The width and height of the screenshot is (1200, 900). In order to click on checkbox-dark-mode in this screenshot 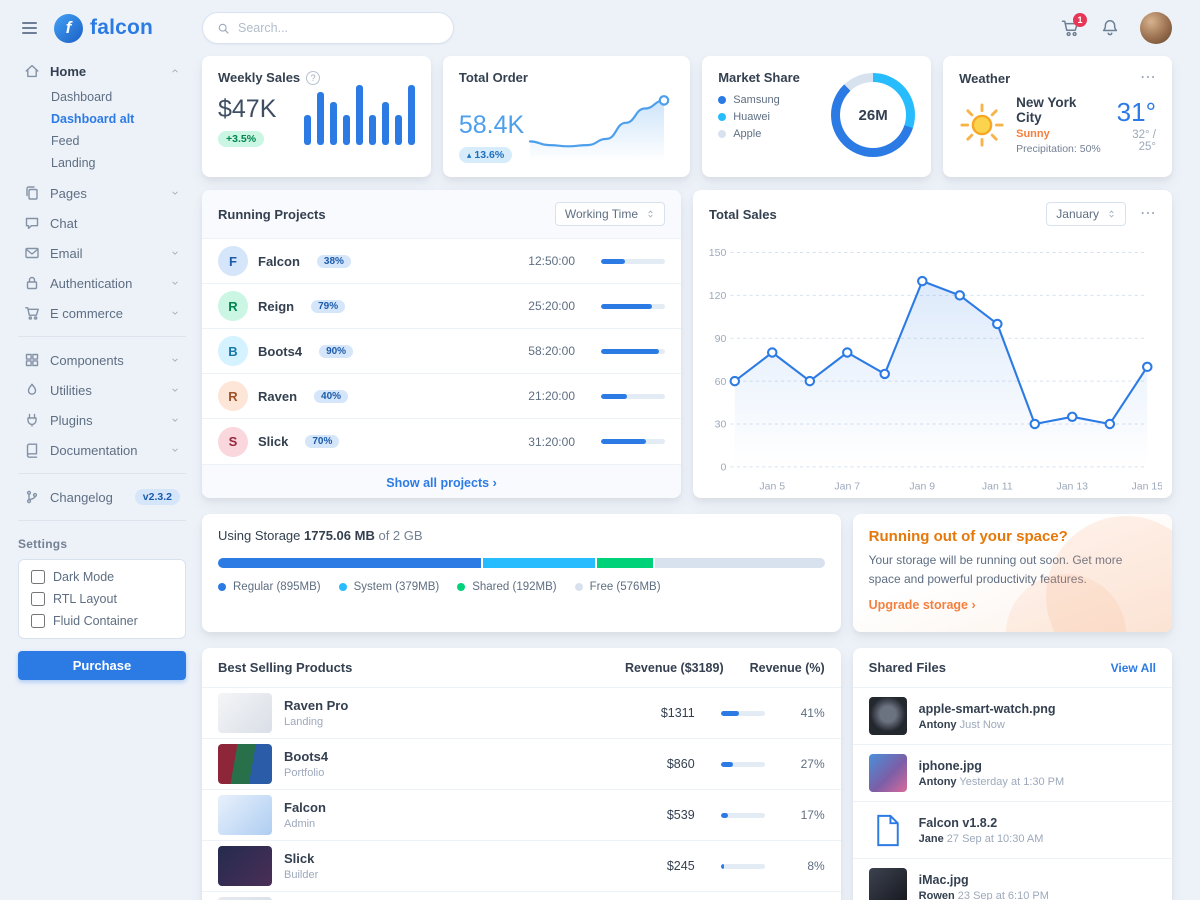, I will do `click(38, 577)`.